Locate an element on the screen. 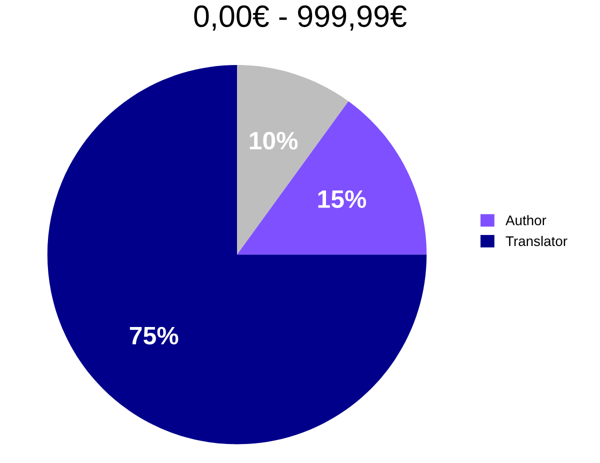 Image resolution: width=600 pixels, height=463 pixels. chart-title: 0,00€ - 999,99€ is located at coordinates (300, 18).